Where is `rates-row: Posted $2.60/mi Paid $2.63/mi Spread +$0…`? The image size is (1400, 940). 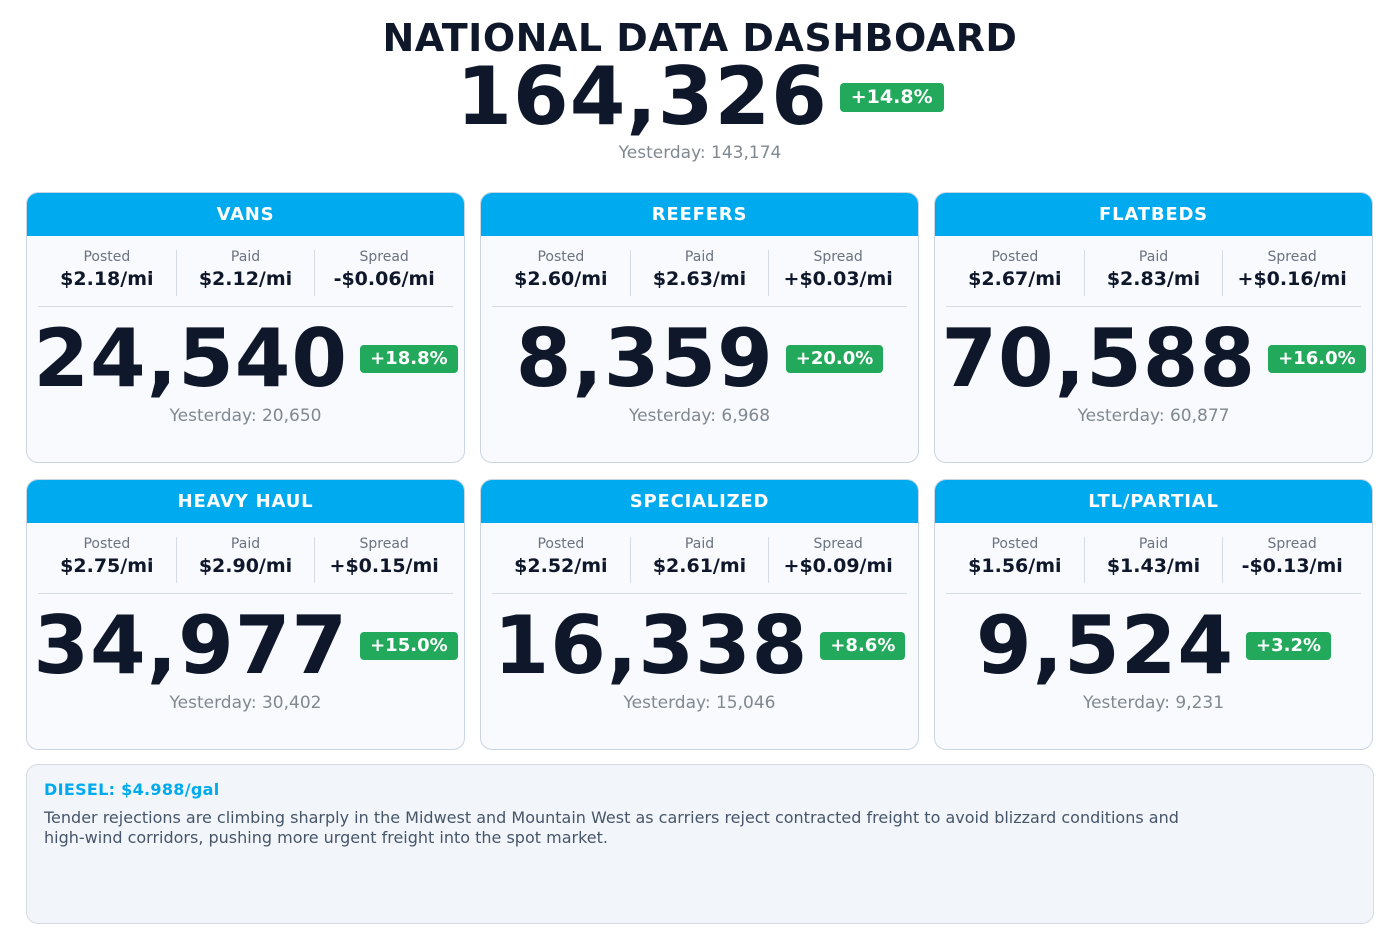 rates-row: Posted $2.60/mi Paid $2.63/mi Spread +$0… is located at coordinates (699, 278).